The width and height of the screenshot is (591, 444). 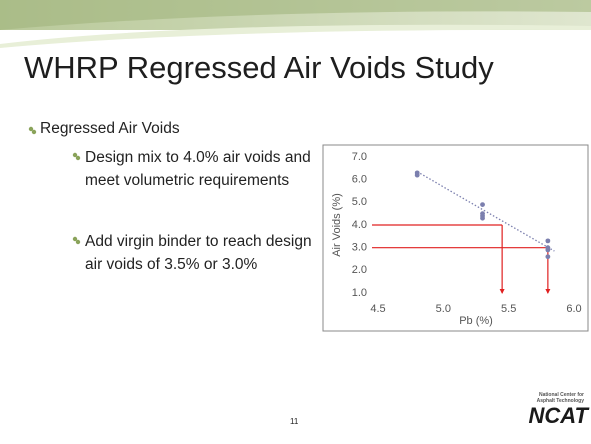 I want to click on logo-line: Asphalt Technology, so click(x=560, y=401).